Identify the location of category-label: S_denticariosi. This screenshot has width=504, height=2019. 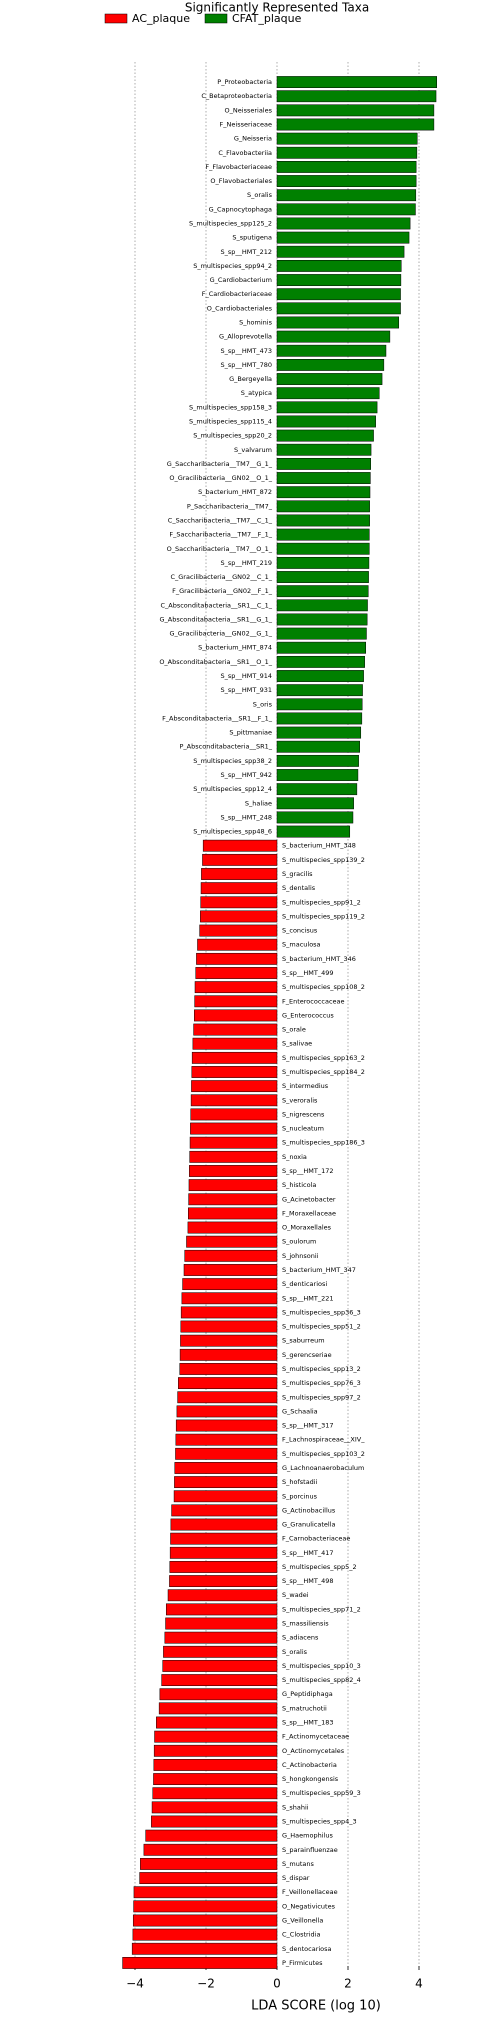
(304, 1284).